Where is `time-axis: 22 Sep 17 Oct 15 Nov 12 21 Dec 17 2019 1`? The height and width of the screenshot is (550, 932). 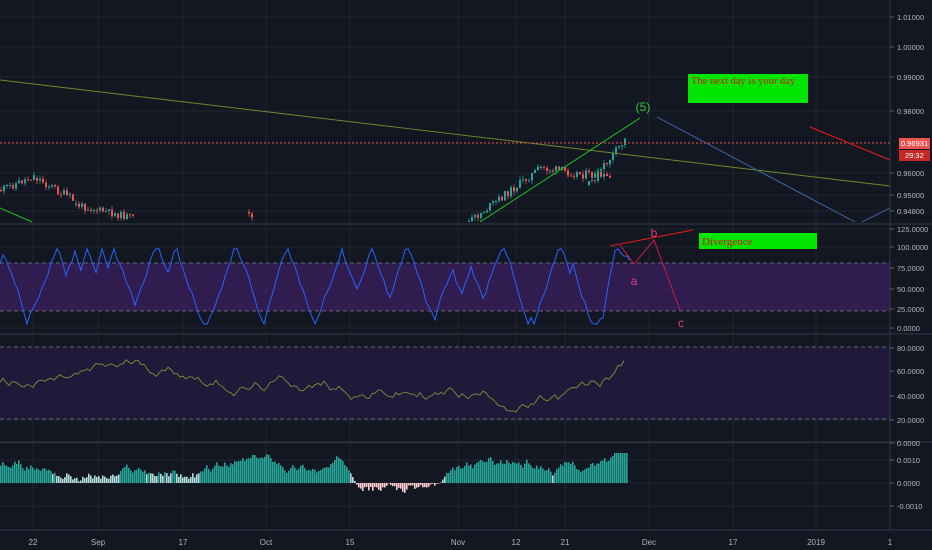
time-axis: 22 Sep 17 Oct 15 Nov 12 21 Dec 17 2019 1 is located at coordinates (461, 542).